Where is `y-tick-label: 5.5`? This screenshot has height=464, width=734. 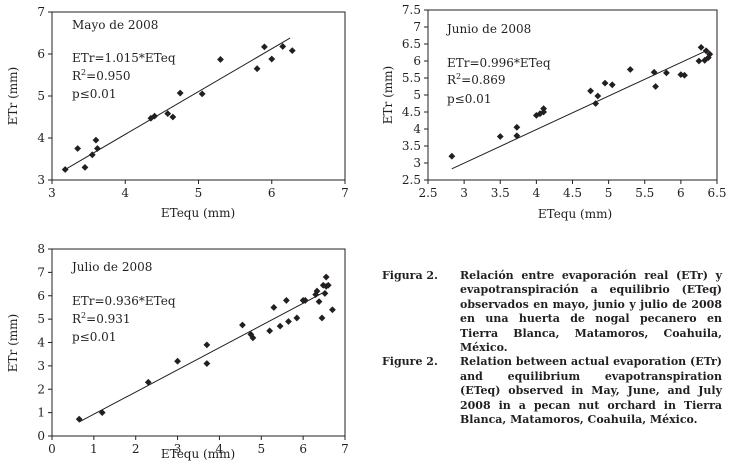 y-tick-label: 5.5 is located at coordinates (411, 78).